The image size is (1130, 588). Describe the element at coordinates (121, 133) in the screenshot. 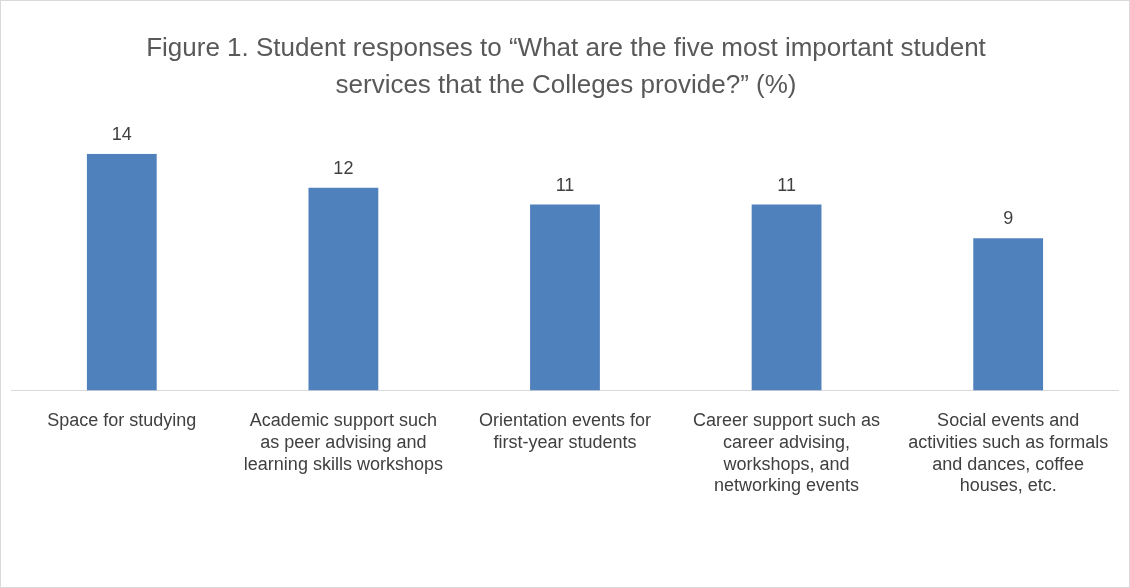

I see `data-label: 14` at that location.